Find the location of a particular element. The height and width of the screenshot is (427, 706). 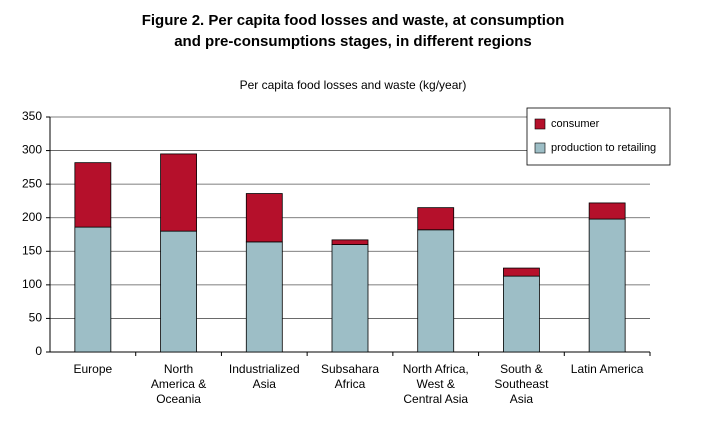

x-tick-label: Industrialized is located at coordinates (264, 369).